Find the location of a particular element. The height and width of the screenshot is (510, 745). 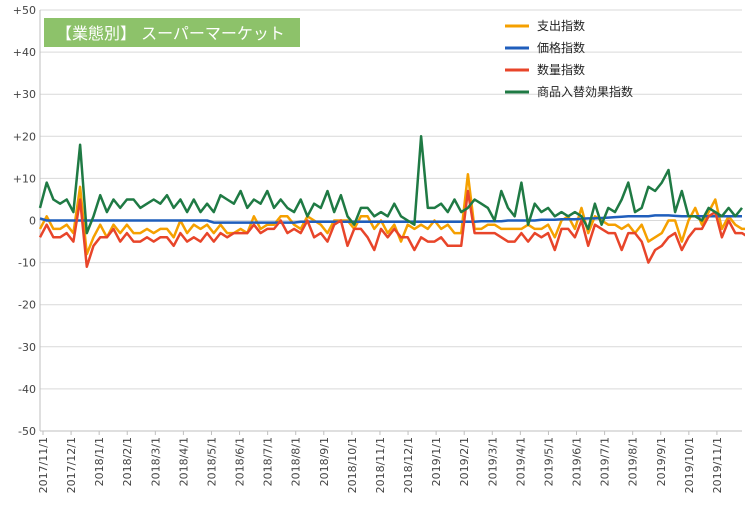

x-tick-label: 2019/3/1 is located at coordinates (492, 461).